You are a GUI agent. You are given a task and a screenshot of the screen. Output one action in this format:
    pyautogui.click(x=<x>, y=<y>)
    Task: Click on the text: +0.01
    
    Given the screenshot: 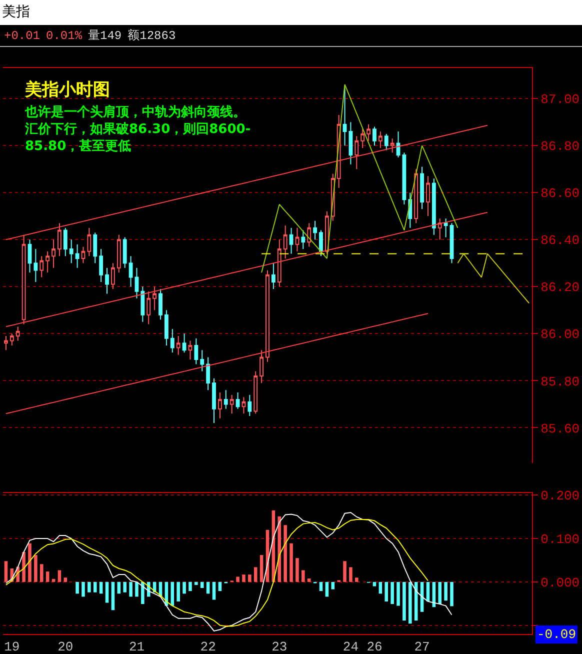 What is the action you would take?
    pyautogui.click(x=22, y=36)
    